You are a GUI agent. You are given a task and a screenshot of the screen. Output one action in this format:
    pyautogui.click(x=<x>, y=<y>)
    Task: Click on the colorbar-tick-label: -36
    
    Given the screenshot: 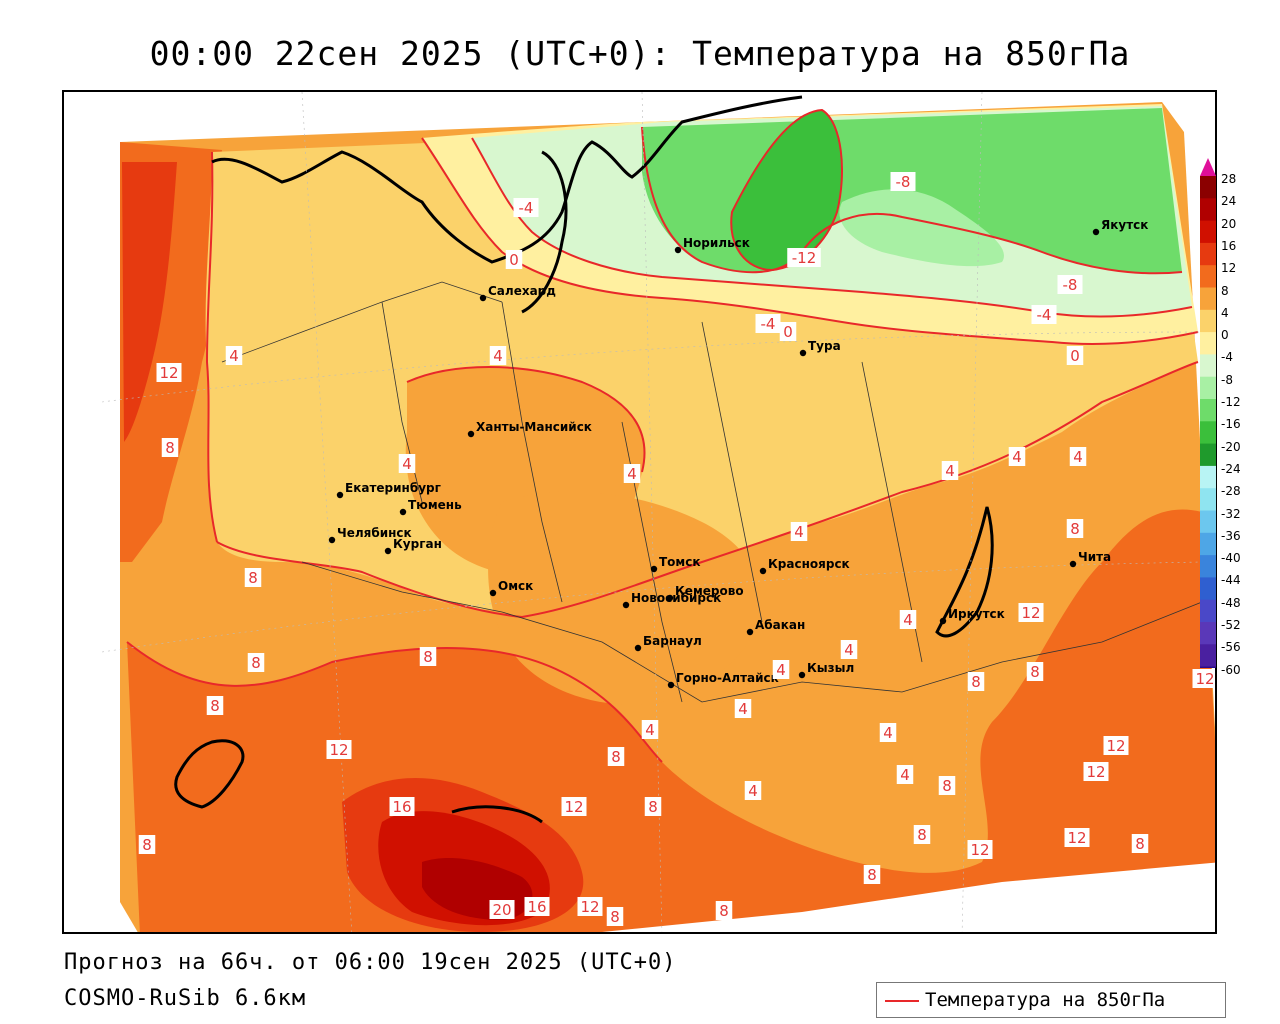 What is the action you would take?
    pyautogui.click(x=1231, y=535)
    